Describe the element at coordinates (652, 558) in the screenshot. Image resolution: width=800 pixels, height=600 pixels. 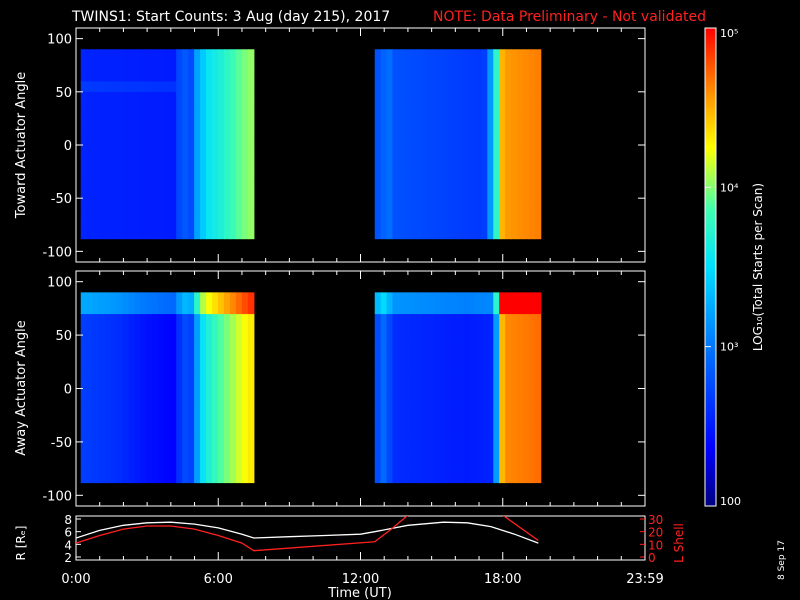
I see `orbit-right-tick-label: 0` at that location.